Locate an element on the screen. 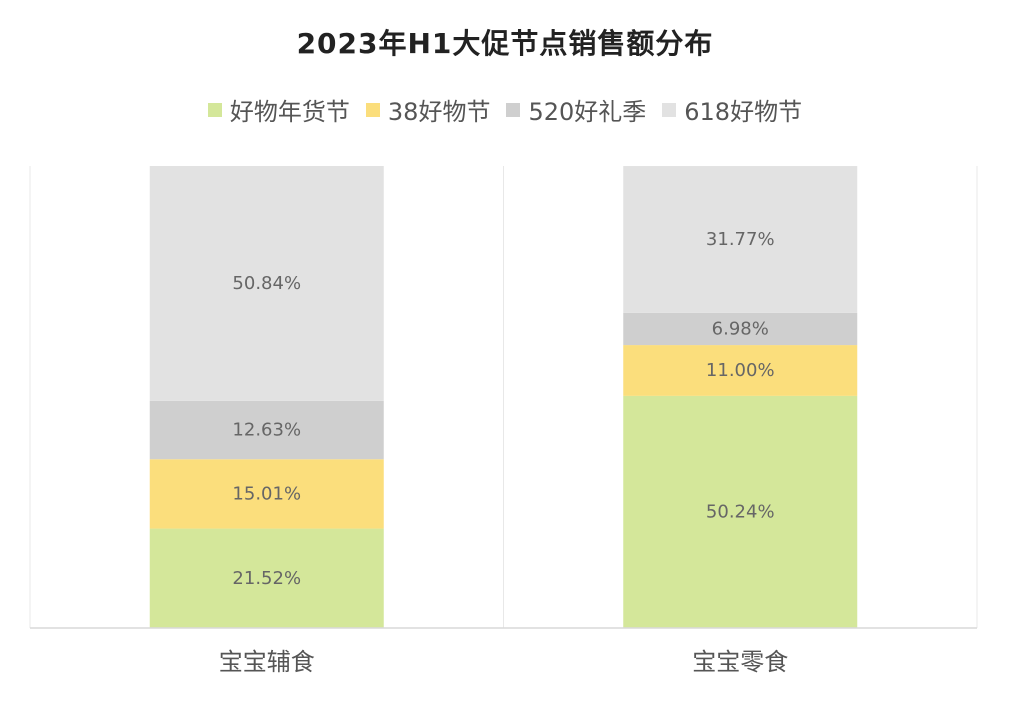  chart-title: 2023年H1大促节点销售额分布 is located at coordinates (505, 43).